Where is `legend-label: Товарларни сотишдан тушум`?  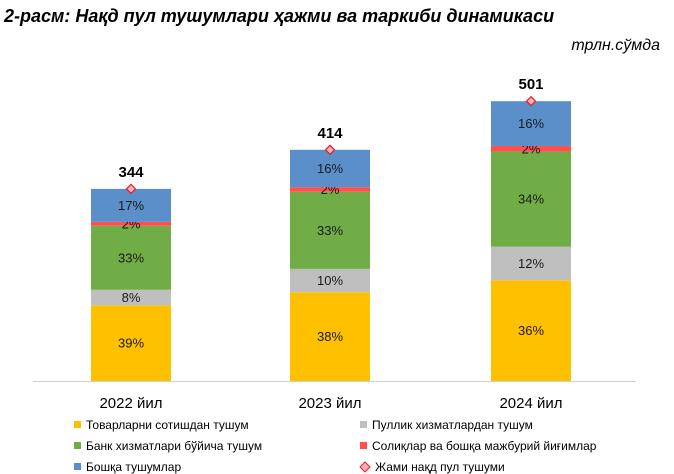
legend-label: Товарларни сотишдан тушум is located at coordinates (167, 424).